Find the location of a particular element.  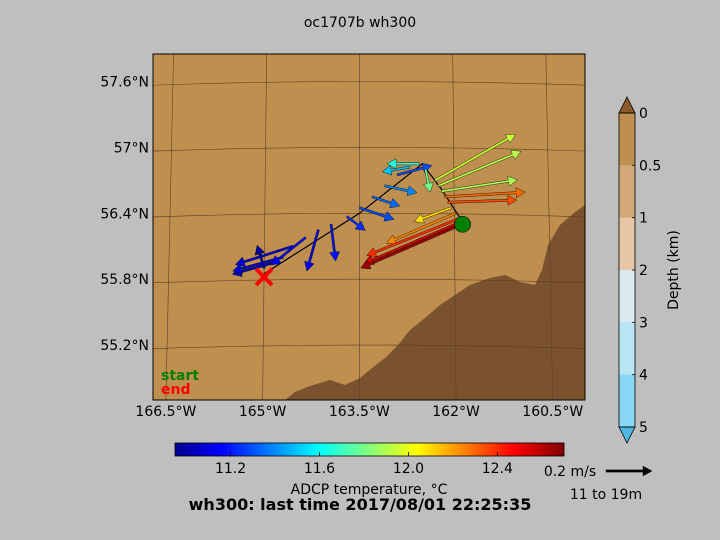

depth-colorbar-bottom-extend is located at coordinates (627, 435).